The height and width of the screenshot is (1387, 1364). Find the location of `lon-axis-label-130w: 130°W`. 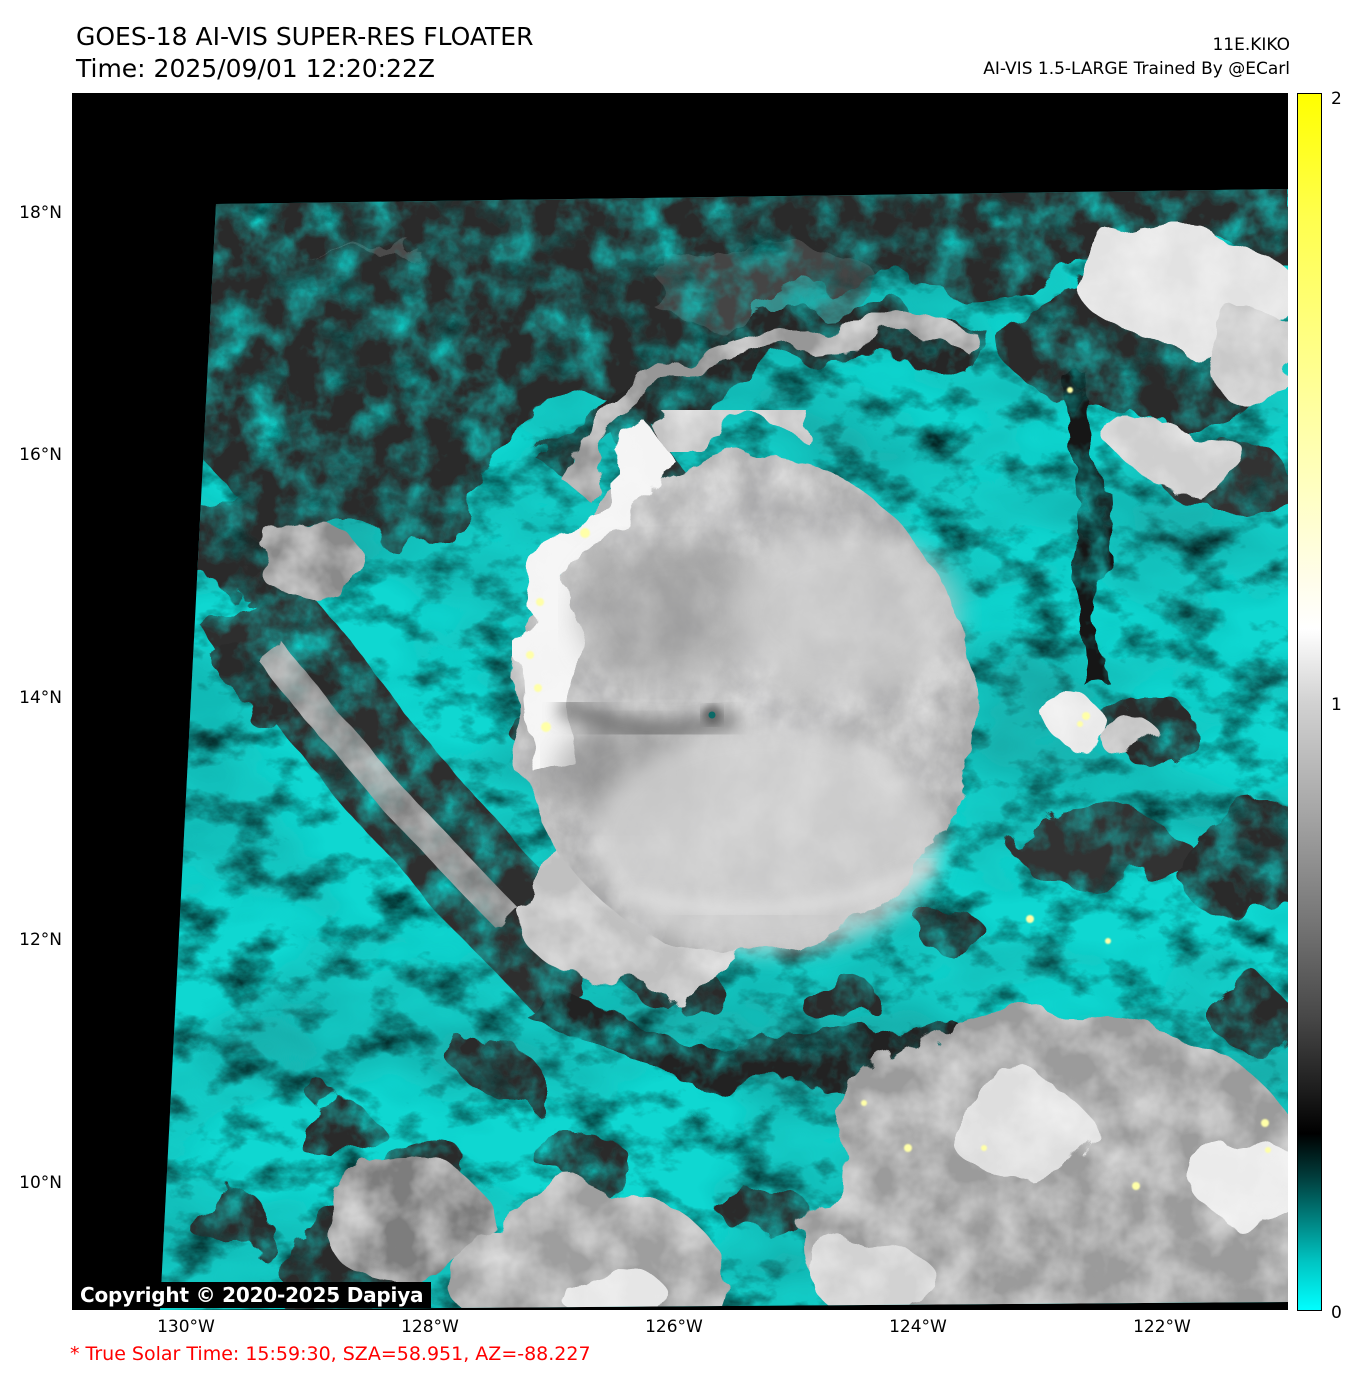

lon-axis-label-130w: 130°W is located at coordinates (186, 1327).